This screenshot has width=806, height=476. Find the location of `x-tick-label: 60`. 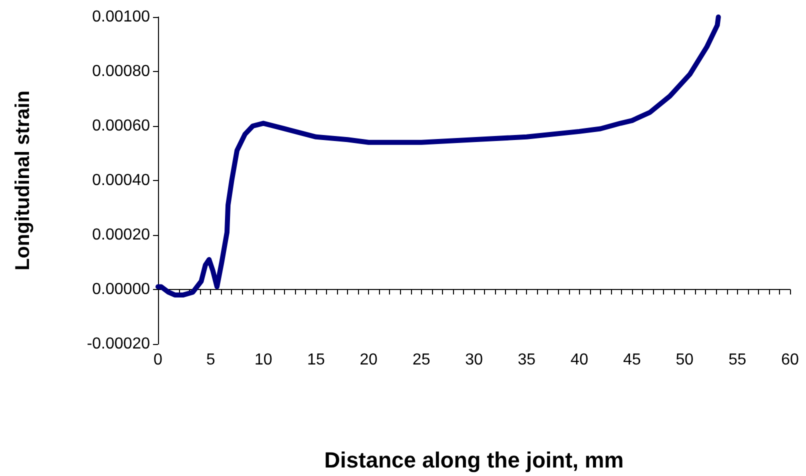

x-tick-label: 60 is located at coordinates (790, 360).